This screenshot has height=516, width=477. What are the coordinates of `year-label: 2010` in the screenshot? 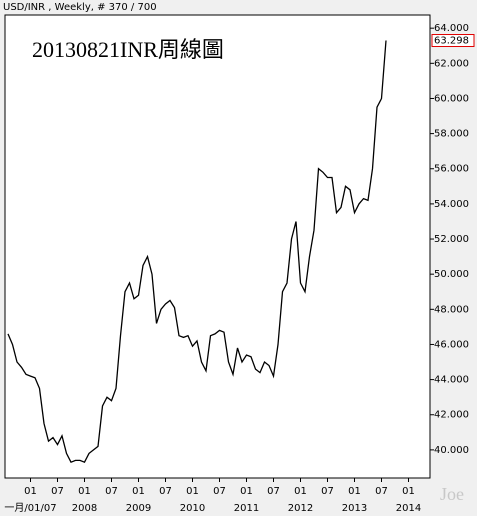 It's located at (192, 508).